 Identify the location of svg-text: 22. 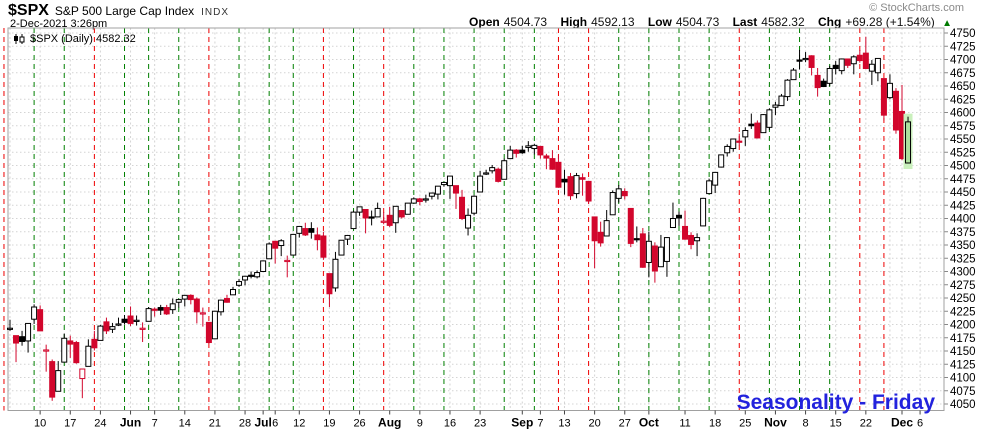
(866, 424).